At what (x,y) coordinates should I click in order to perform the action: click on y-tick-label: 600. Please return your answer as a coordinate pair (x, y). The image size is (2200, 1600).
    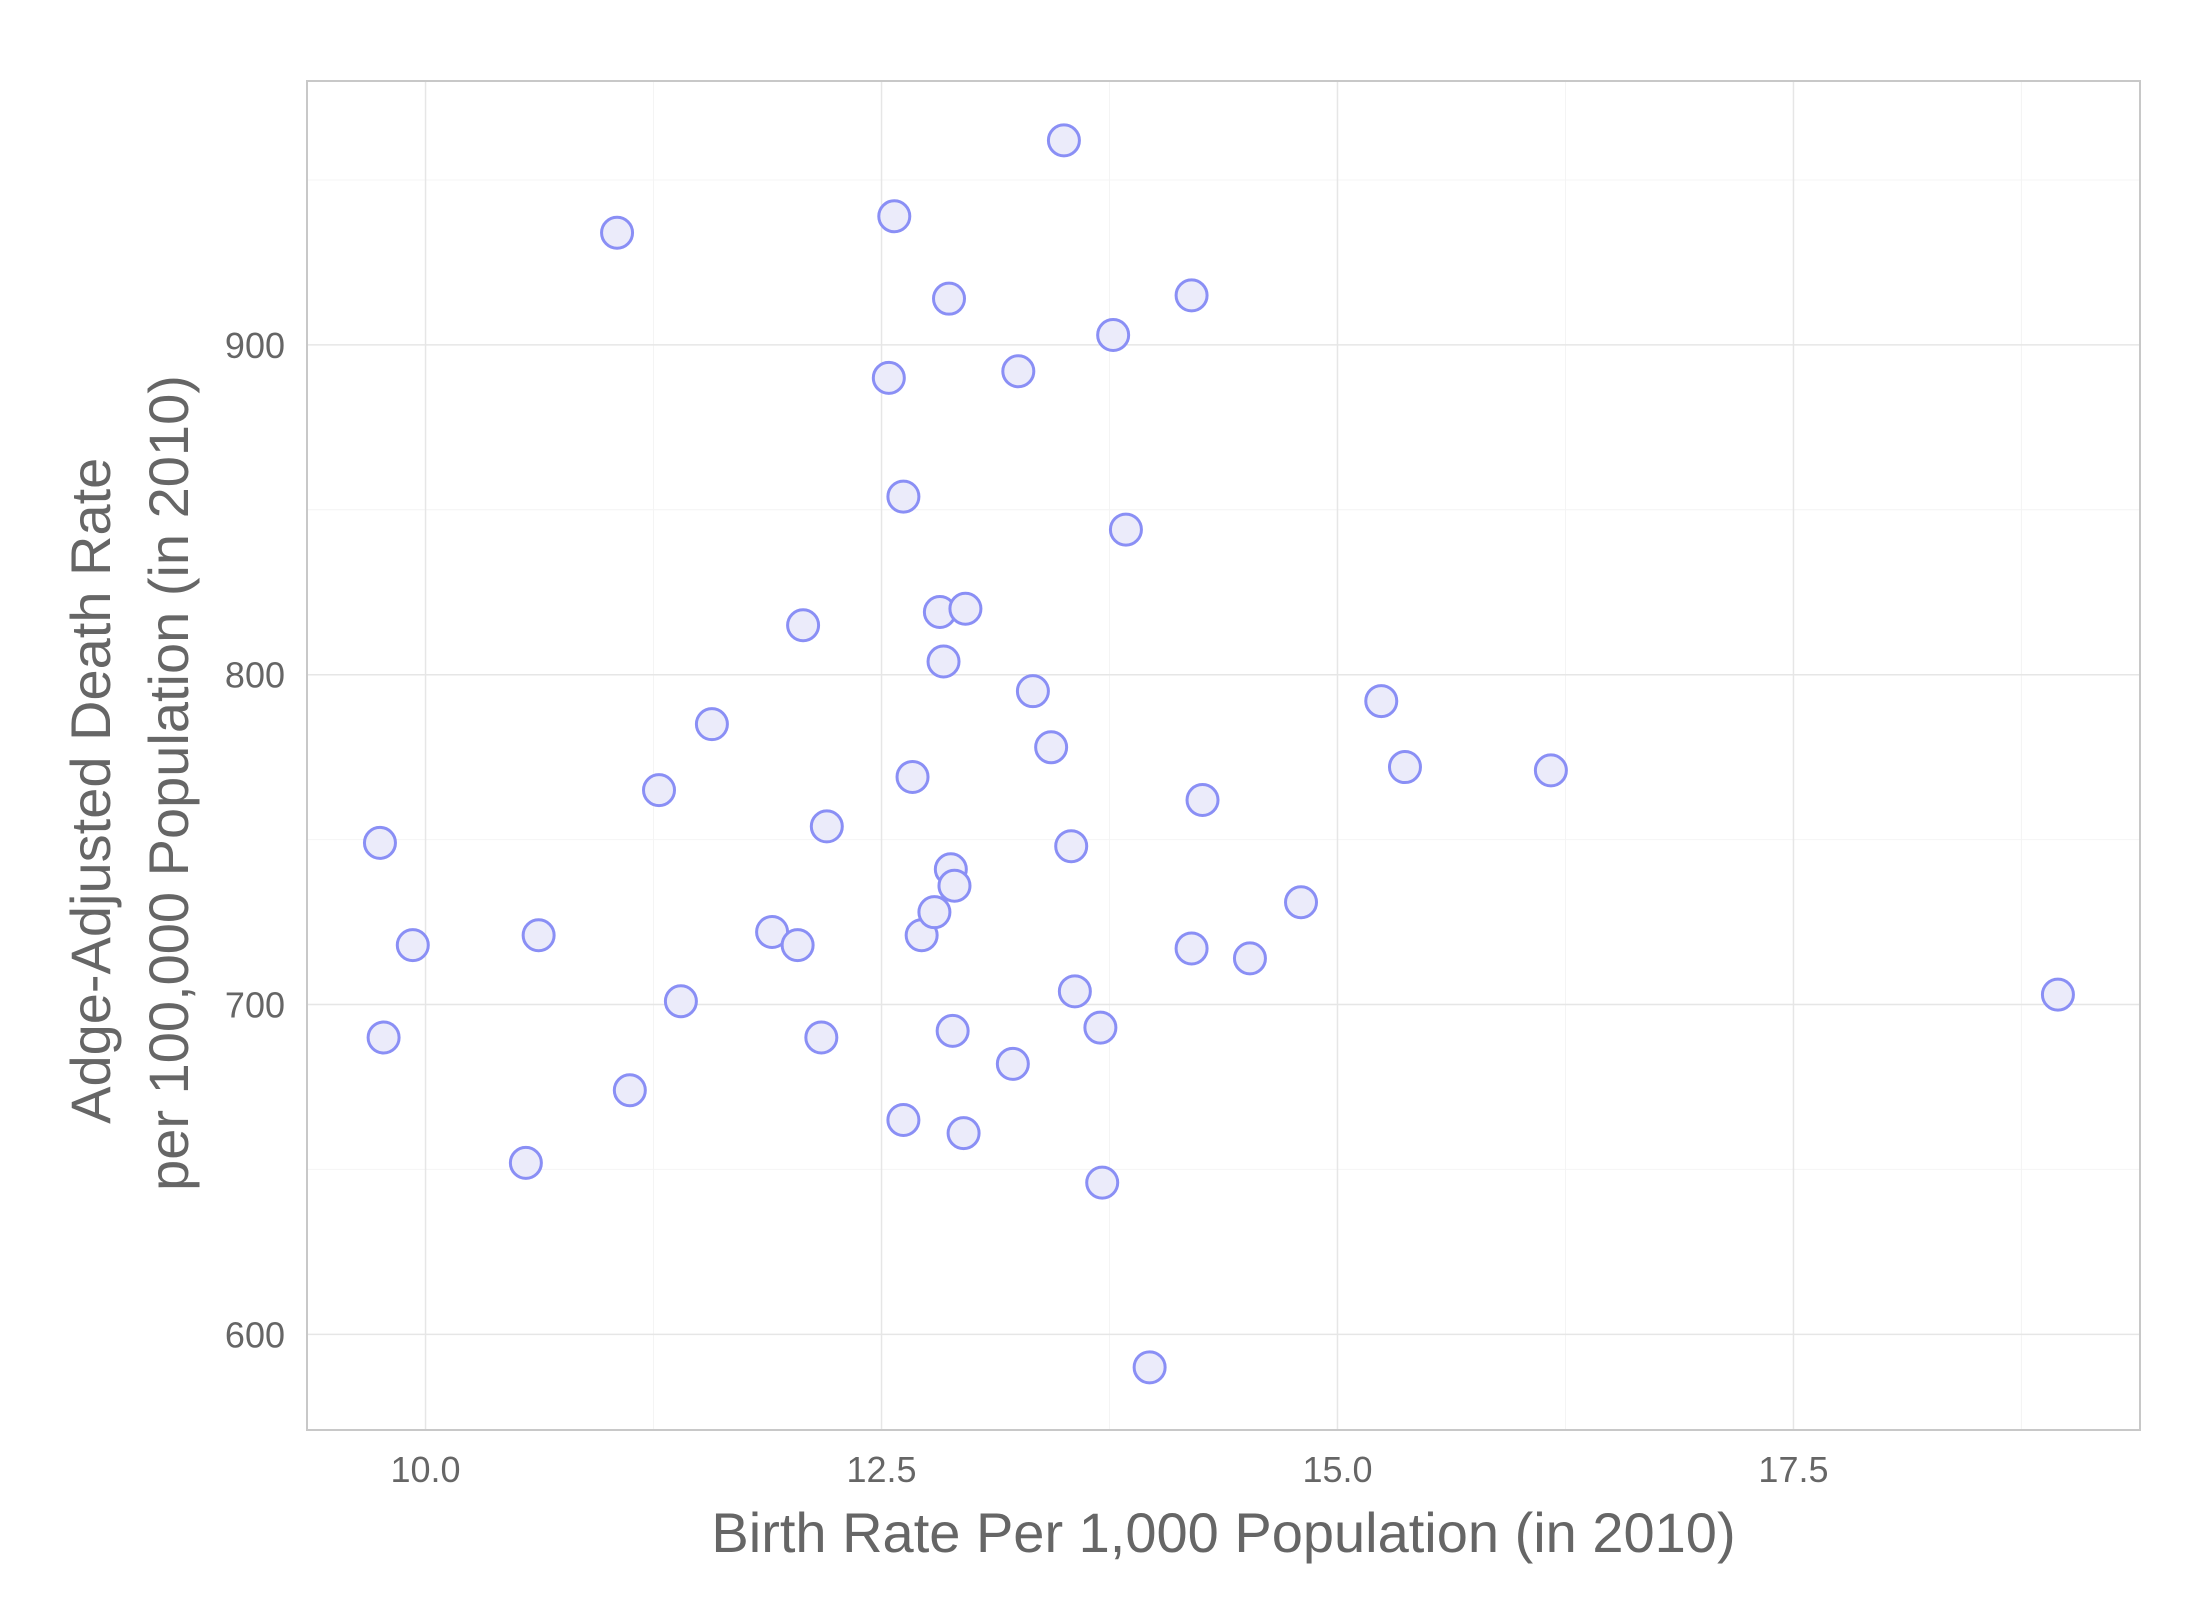
    Looking at the image, I should click on (255, 1334).